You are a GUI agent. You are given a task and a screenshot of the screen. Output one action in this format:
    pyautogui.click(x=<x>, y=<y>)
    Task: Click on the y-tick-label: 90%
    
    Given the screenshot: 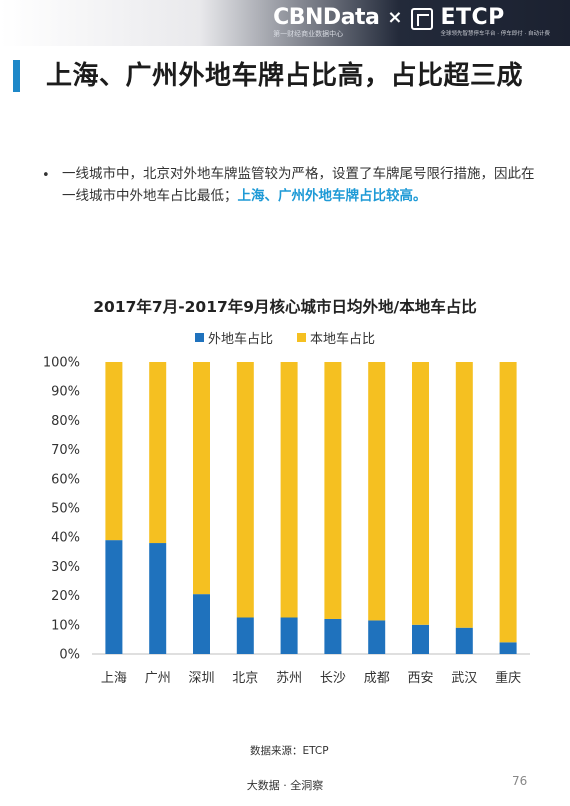 What is the action you would take?
    pyautogui.click(x=65, y=392)
    